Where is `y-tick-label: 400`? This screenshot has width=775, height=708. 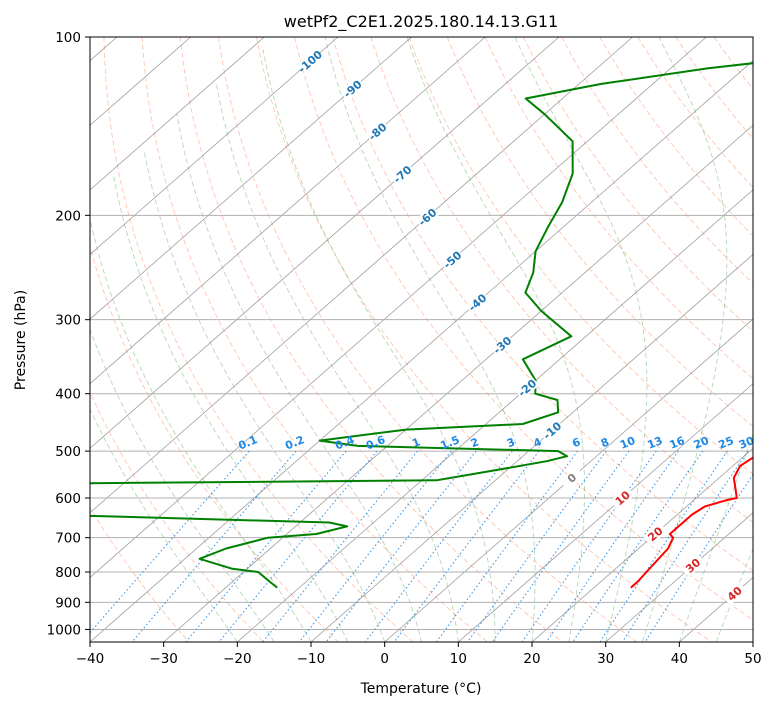 y-tick-label: 400 is located at coordinates (68, 395).